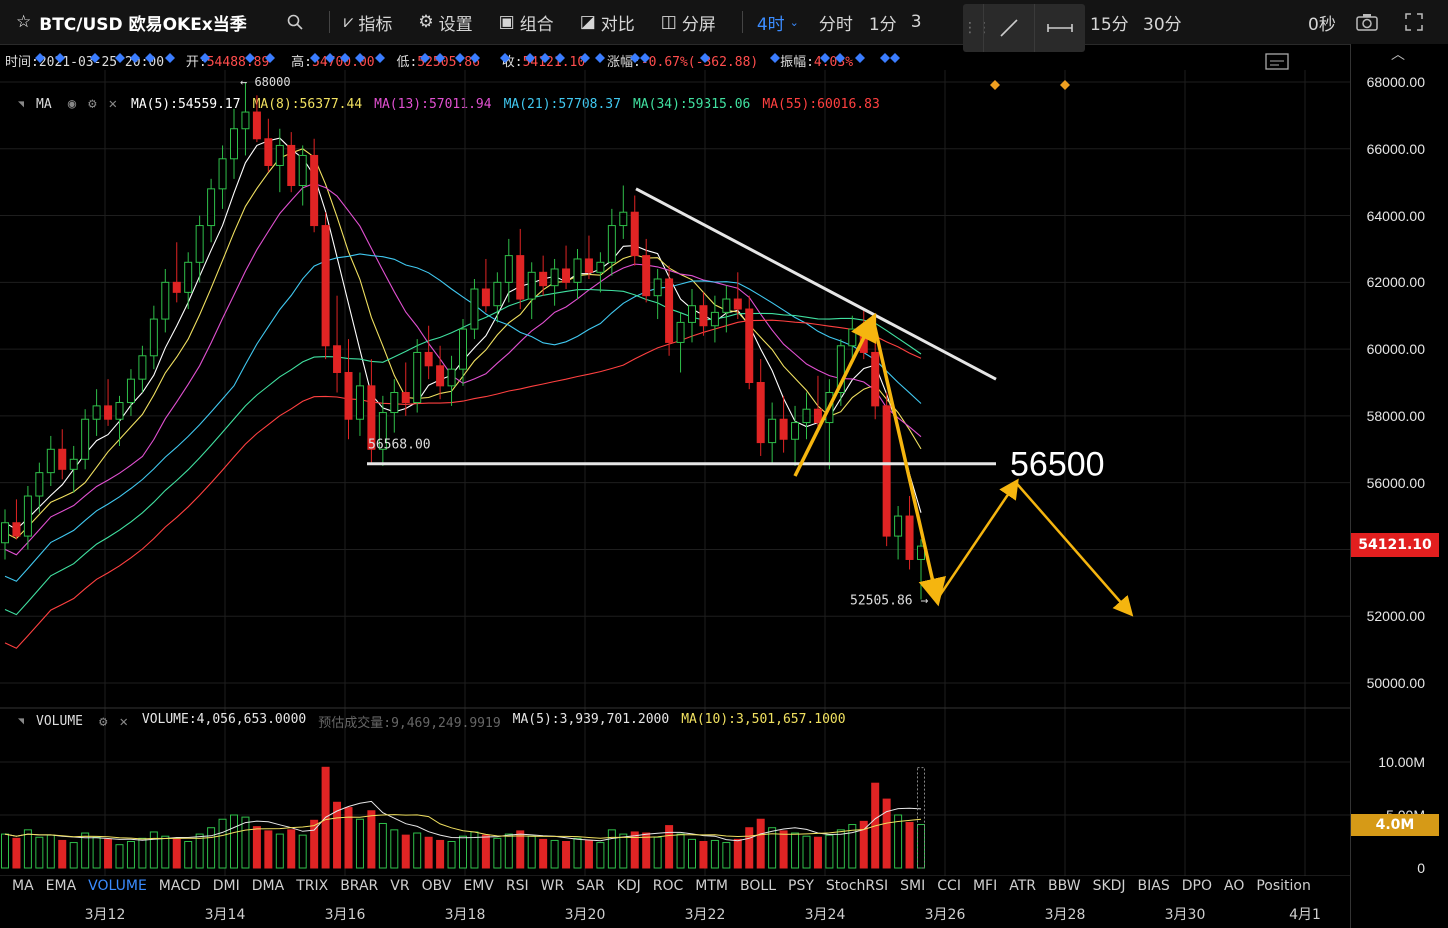  I want to click on tab-kdj: KDJ, so click(628, 886).